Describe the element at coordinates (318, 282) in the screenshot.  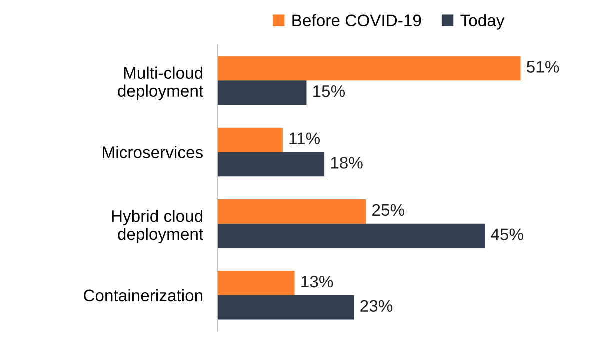
I see `data-label: 13%` at that location.